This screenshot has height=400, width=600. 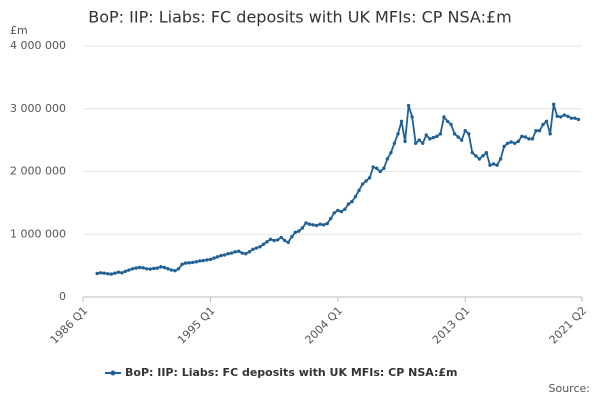 What do you see at coordinates (196, 325) in the screenshot?
I see `x-tick-label: 1995 Q1` at bounding box center [196, 325].